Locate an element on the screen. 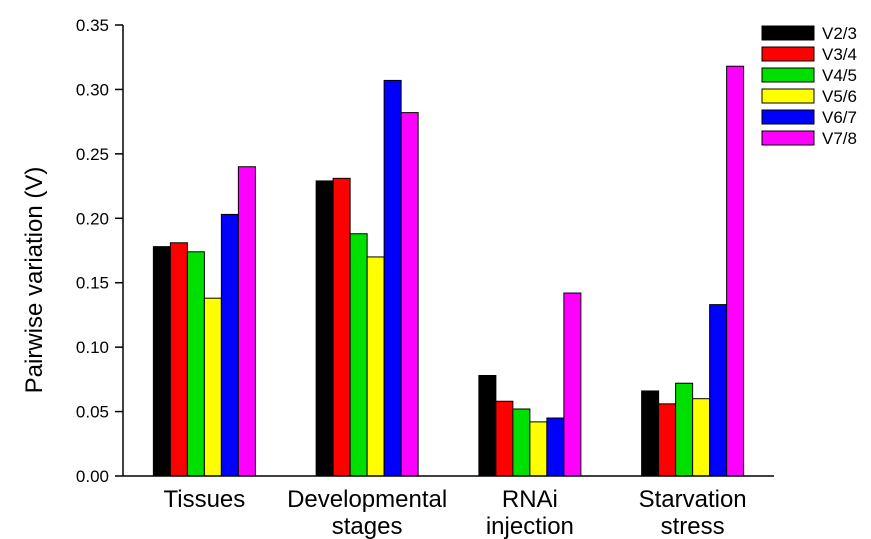  x-category-label: RNAi is located at coordinates (530, 499).